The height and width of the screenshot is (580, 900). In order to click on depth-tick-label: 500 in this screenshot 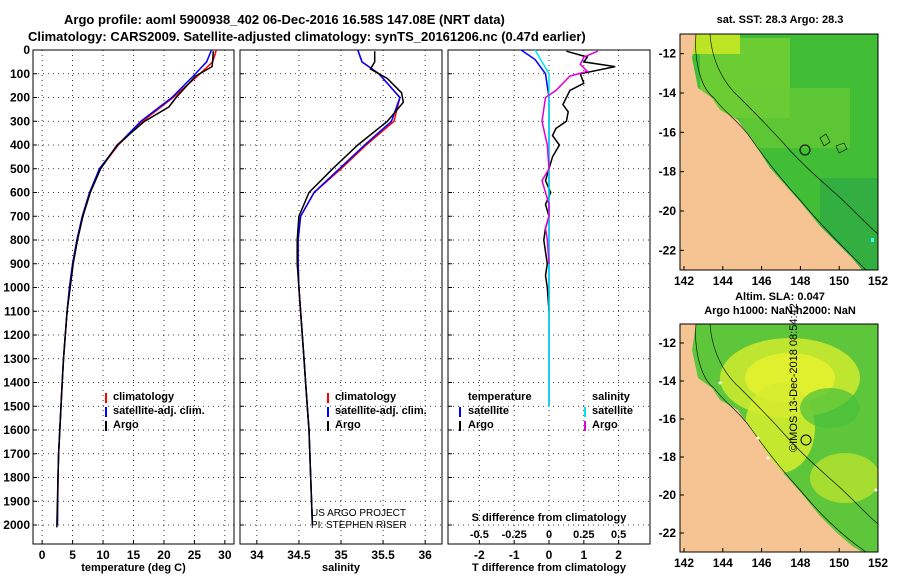, I will do `click(20, 169)`.